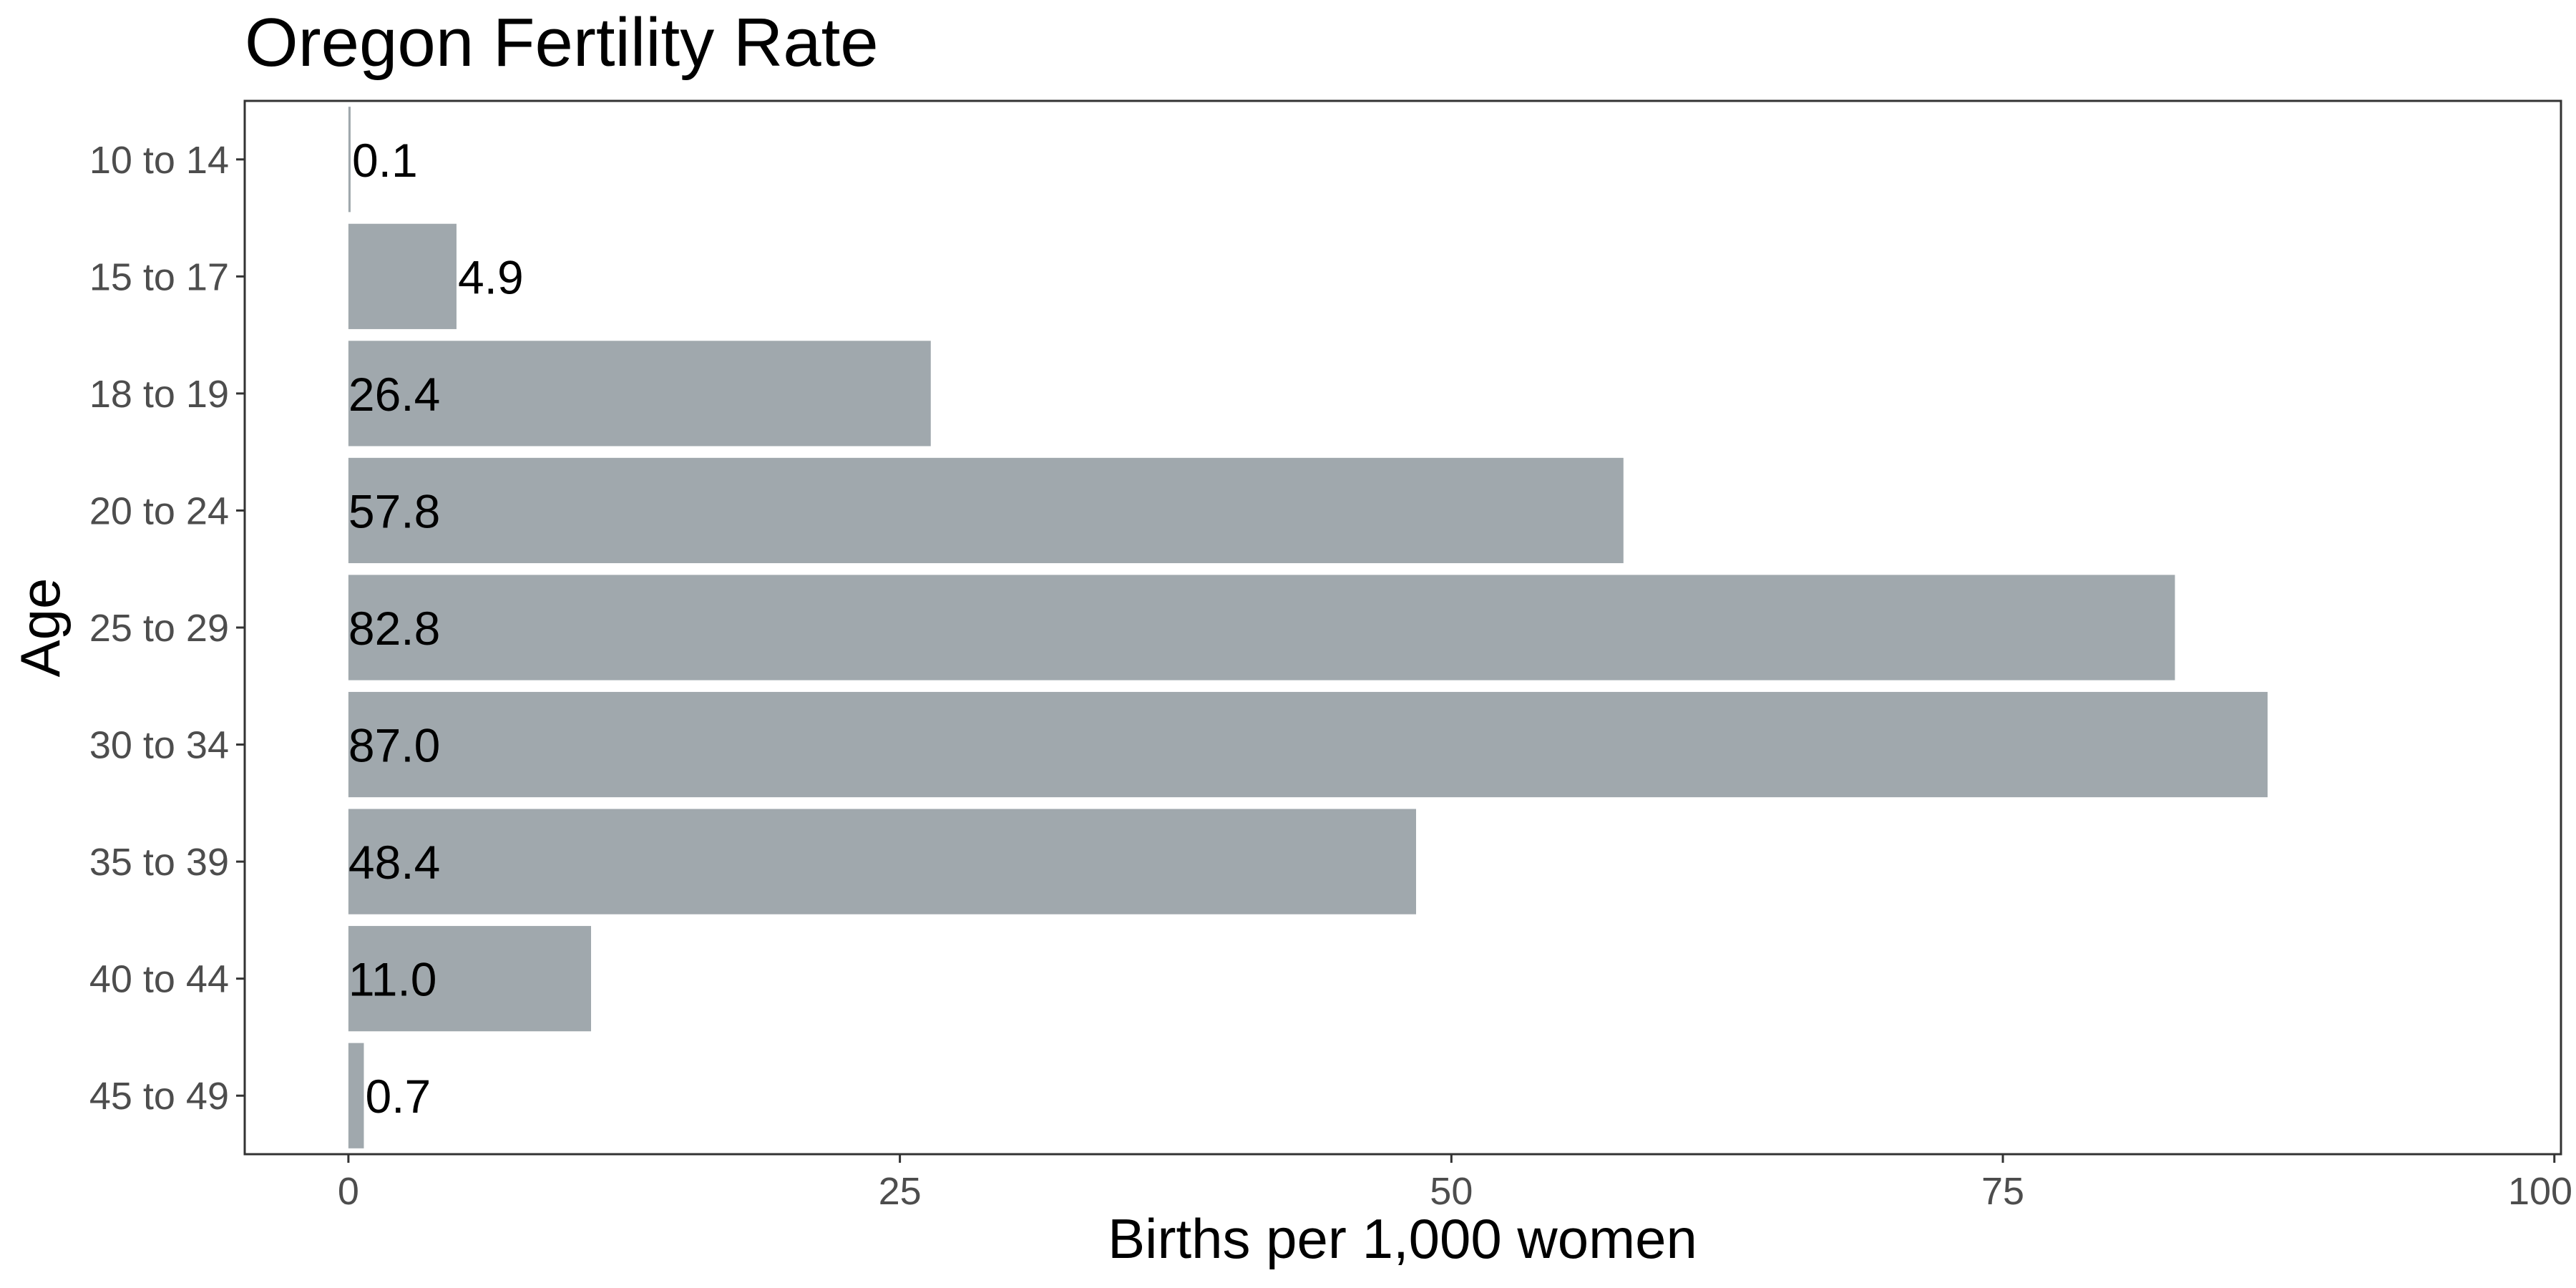 Image resolution: width=2576 pixels, height=1288 pixels. Describe the element at coordinates (398, 1096) in the screenshot. I see `data-label-8: 0.7` at that location.